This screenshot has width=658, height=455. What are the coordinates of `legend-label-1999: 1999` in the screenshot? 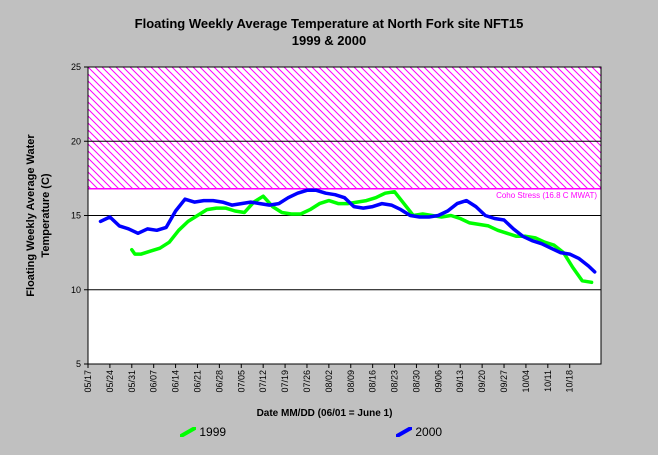 It's located at (213, 432).